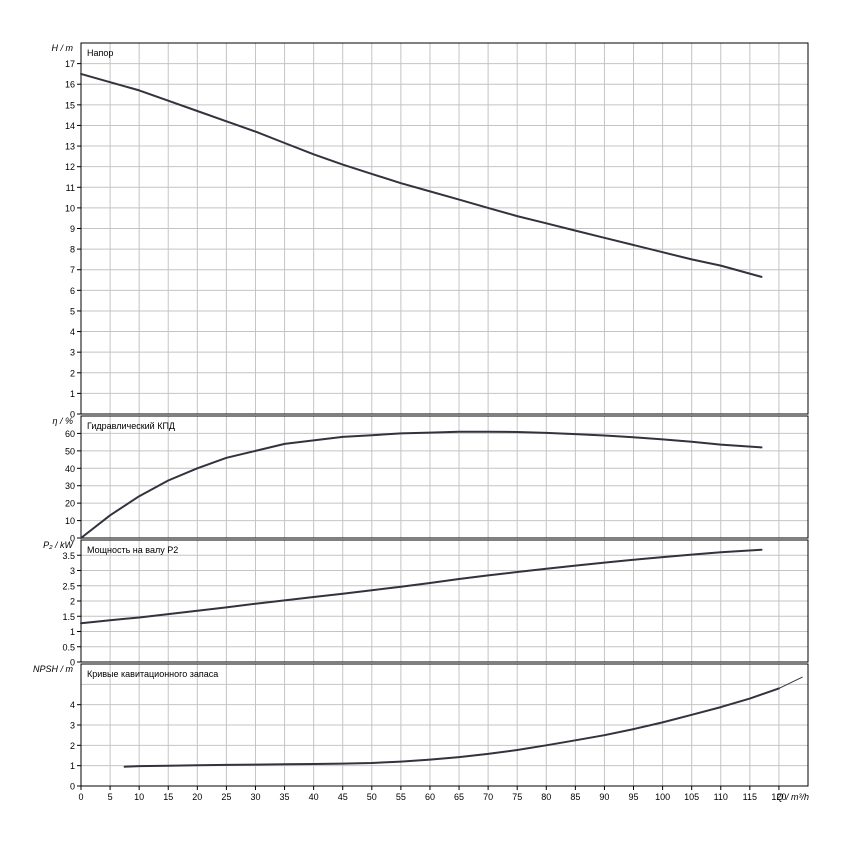 The width and height of the screenshot is (850, 855). What do you see at coordinates (421, 586) in the screenshot?
I see `series-line-power` at bounding box center [421, 586].